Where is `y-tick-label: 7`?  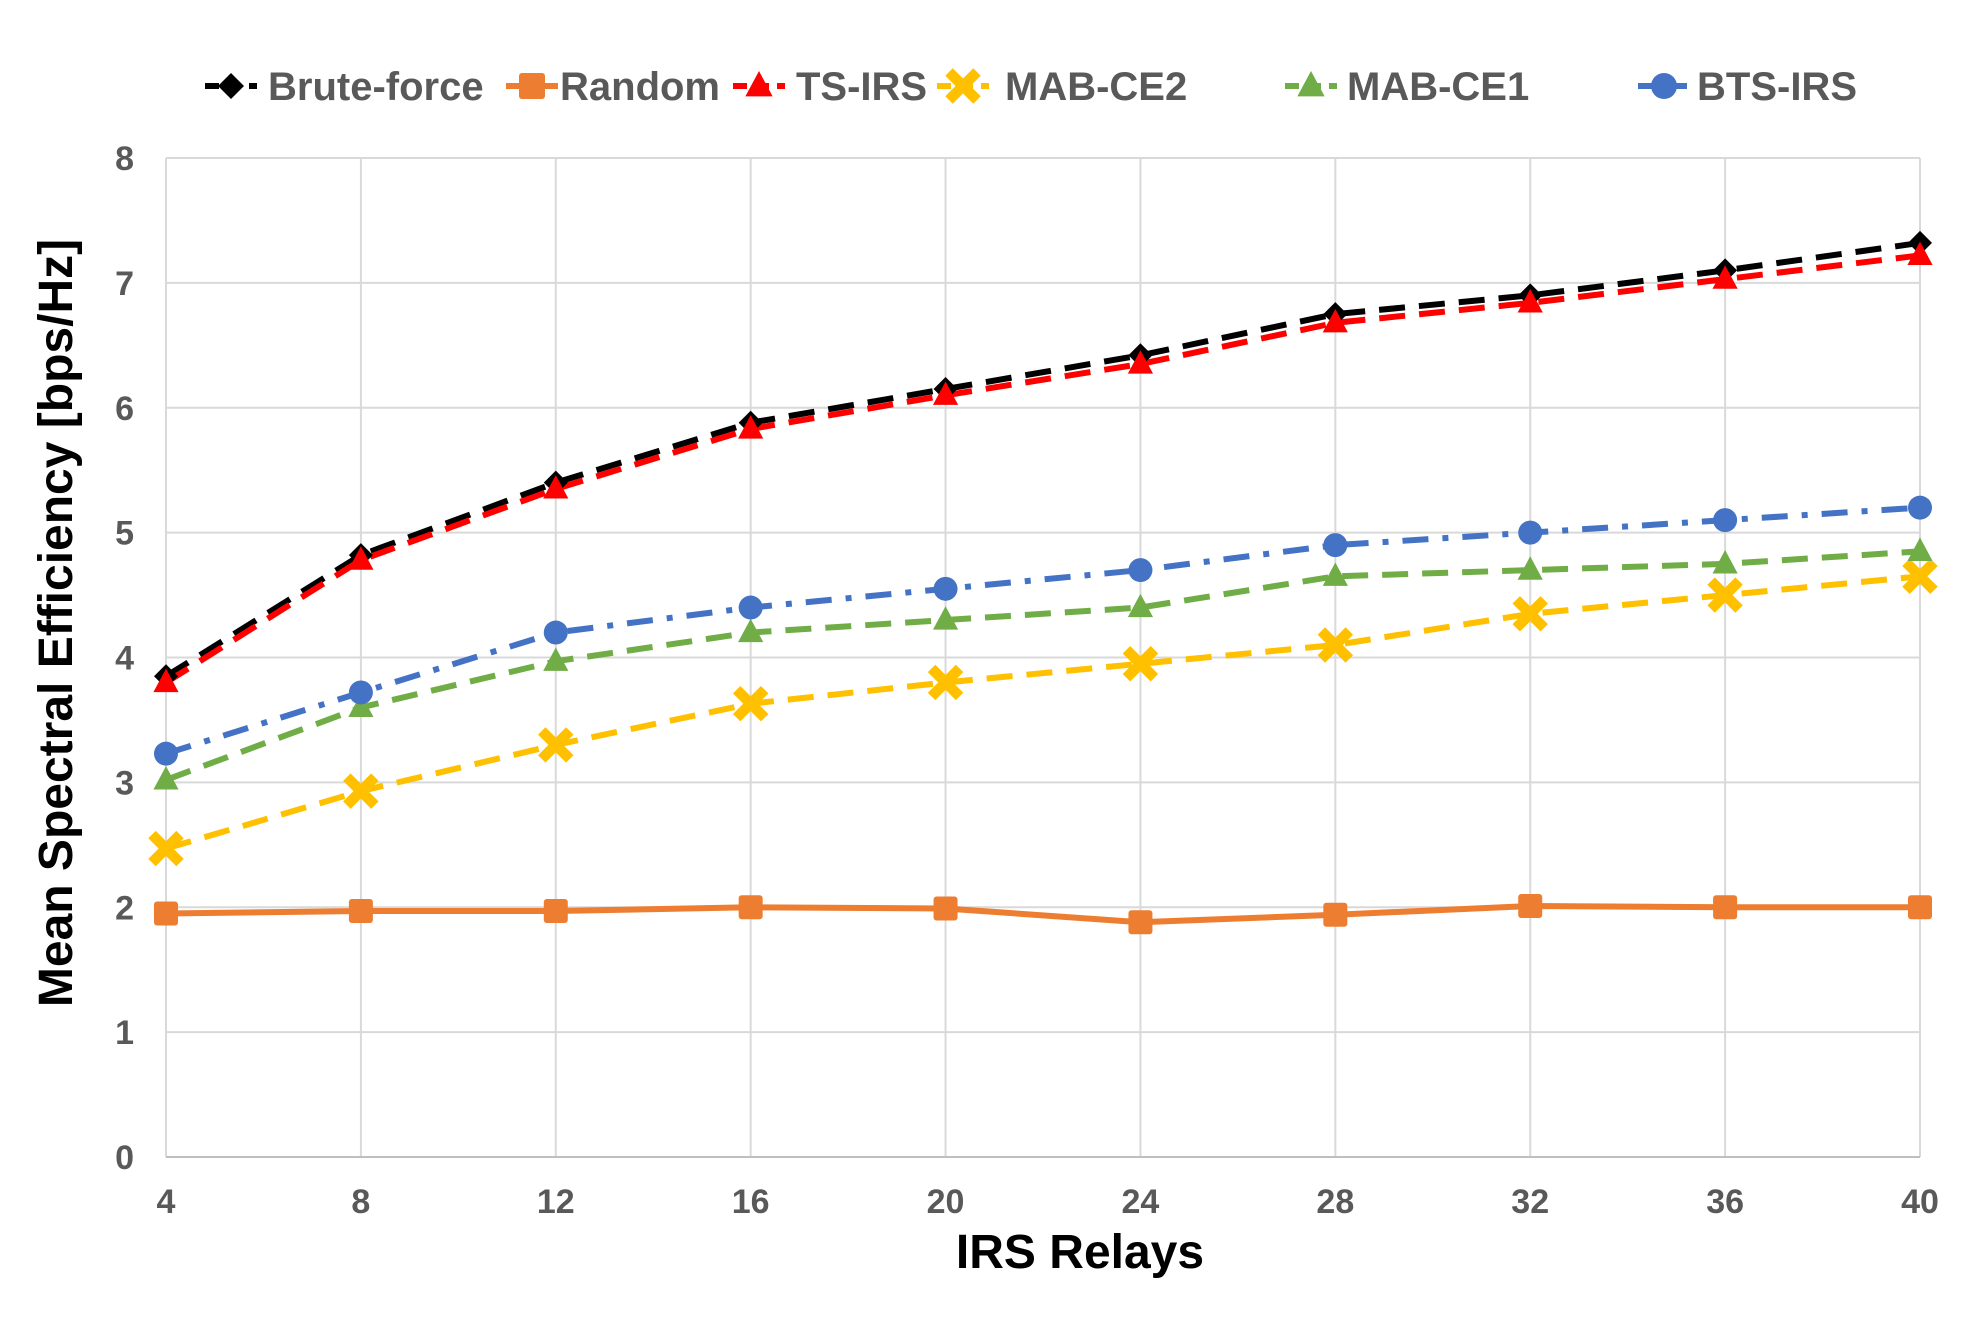
y-tick-label: 7 is located at coordinates (124, 284).